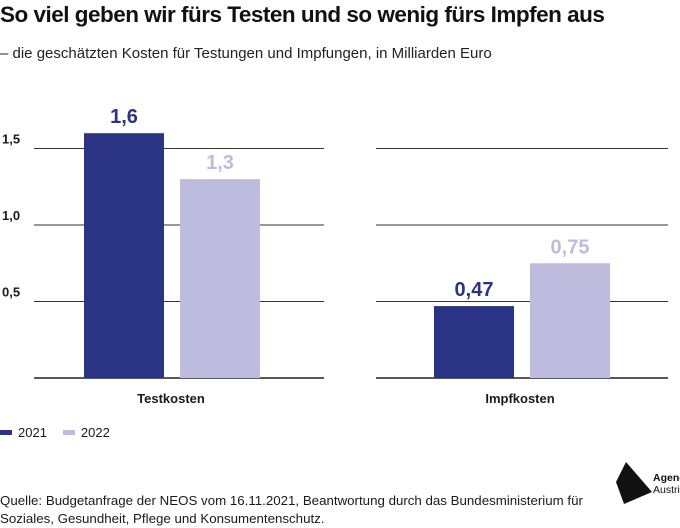 The width and height of the screenshot is (680, 528). What do you see at coordinates (11, 139) in the screenshot?
I see `y-tick-label-2: 1,5` at bounding box center [11, 139].